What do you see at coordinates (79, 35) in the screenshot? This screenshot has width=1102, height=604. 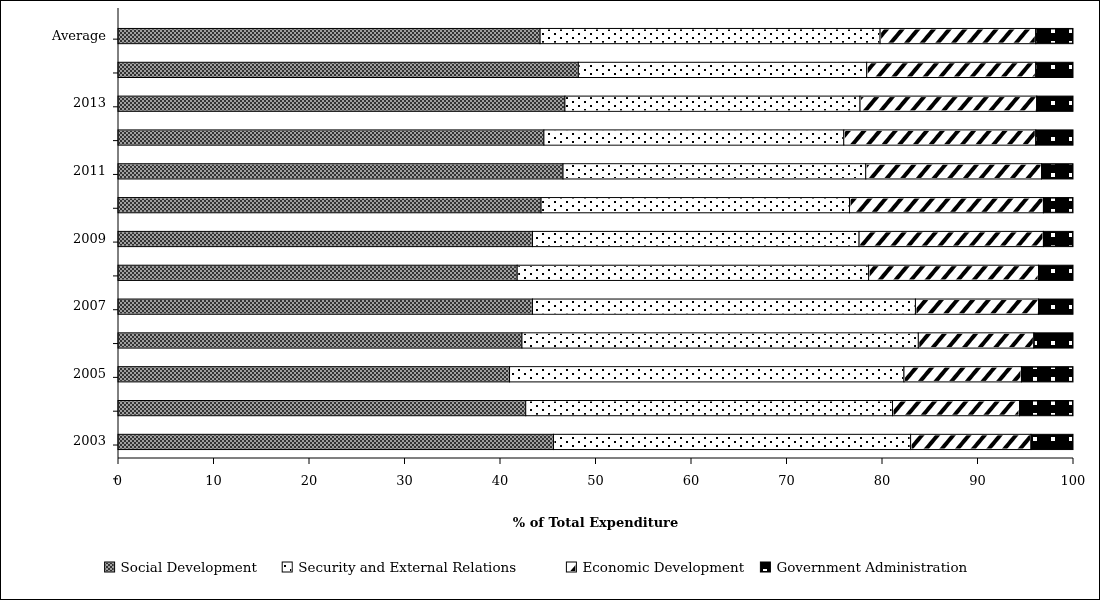 I see `y-tick-label: Average` at bounding box center [79, 35].